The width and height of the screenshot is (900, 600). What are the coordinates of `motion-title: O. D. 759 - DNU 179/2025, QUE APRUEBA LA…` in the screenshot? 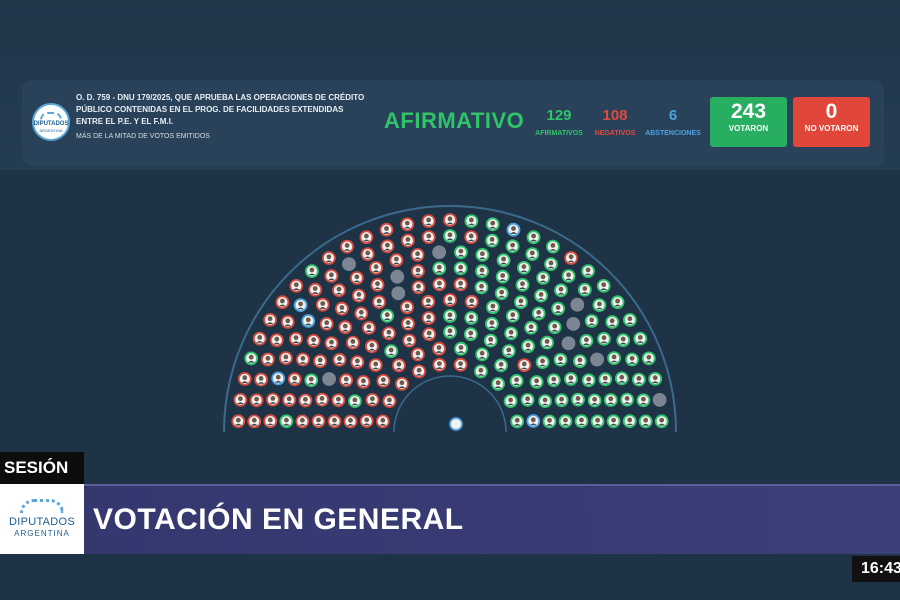 It's located at (220, 109).